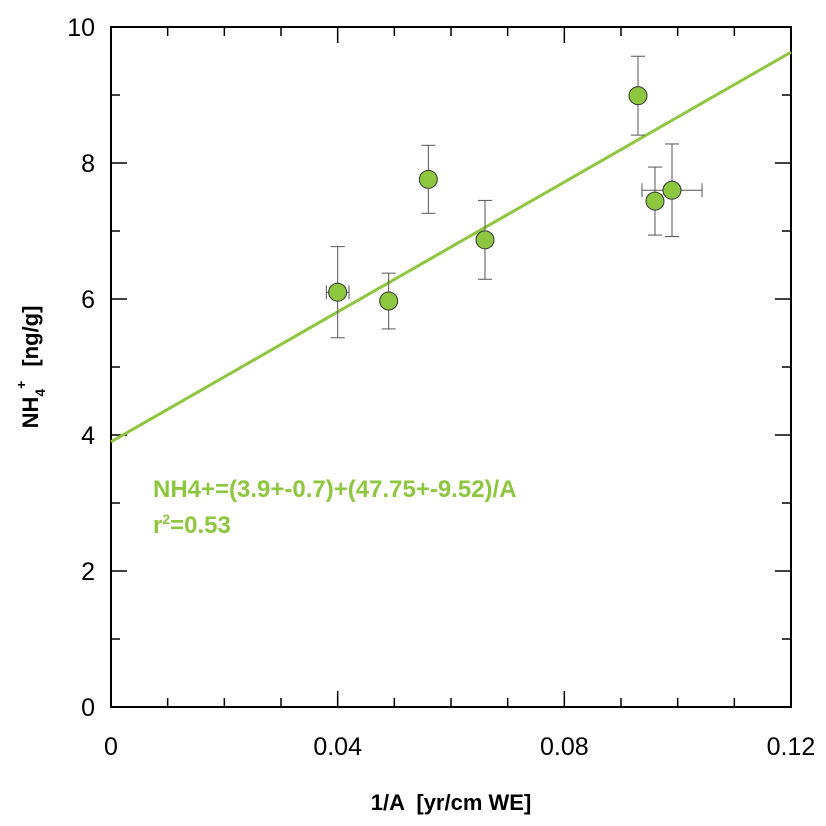  What do you see at coordinates (451, 802) in the screenshot?
I see `x-axis-label: 1/A [yr/cm WE]` at bounding box center [451, 802].